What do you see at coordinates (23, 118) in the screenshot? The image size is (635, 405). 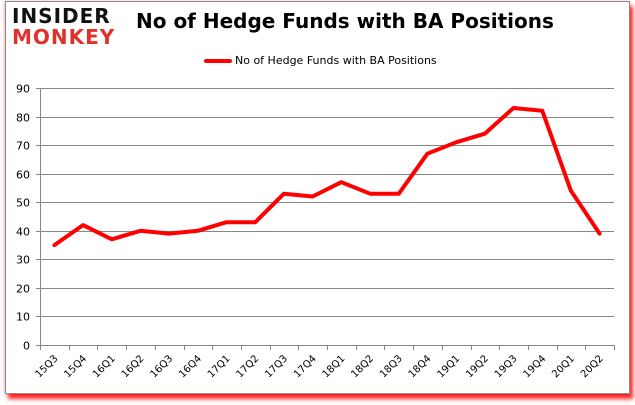 I see `y-tick-label: 80` at bounding box center [23, 118].